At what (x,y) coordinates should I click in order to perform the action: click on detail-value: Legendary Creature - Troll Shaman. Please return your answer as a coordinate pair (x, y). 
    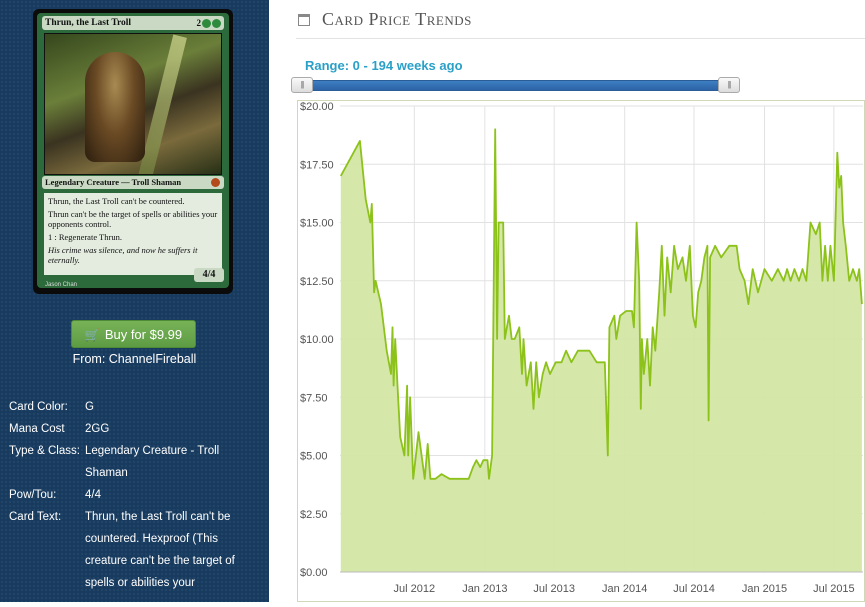
    Looking at the image, I should click on (152, 462).